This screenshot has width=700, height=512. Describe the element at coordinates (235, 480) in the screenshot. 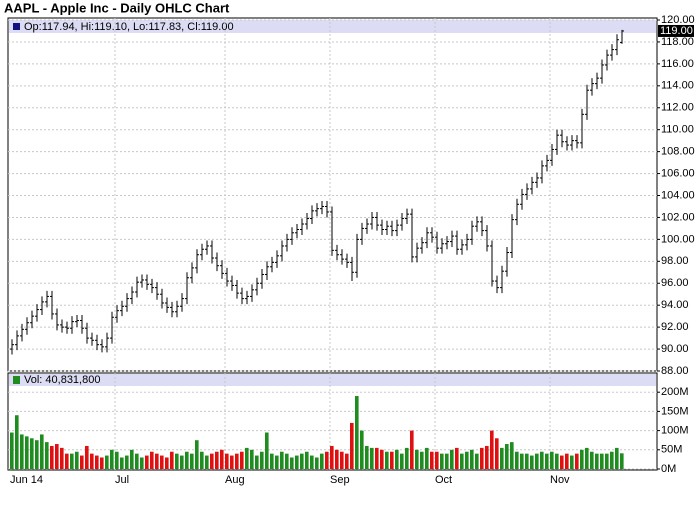

I see `x-tick-label: Aug` at that location.